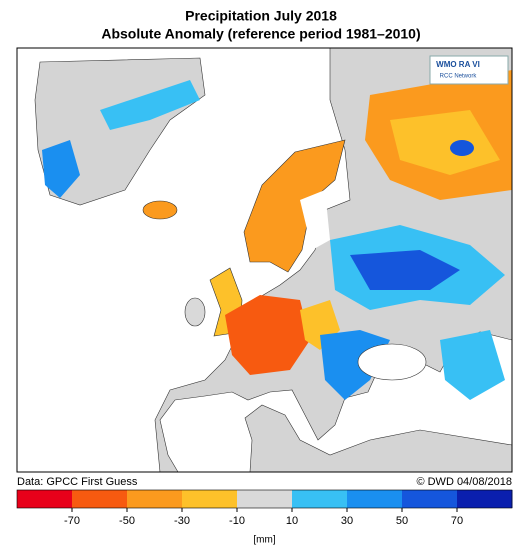 This screenshot has height=558, width=523. What do you see at coordinates (264, 540) in the screenshot?
I see `colorbar-unit: [mm]` at bounding box center [264, 540].